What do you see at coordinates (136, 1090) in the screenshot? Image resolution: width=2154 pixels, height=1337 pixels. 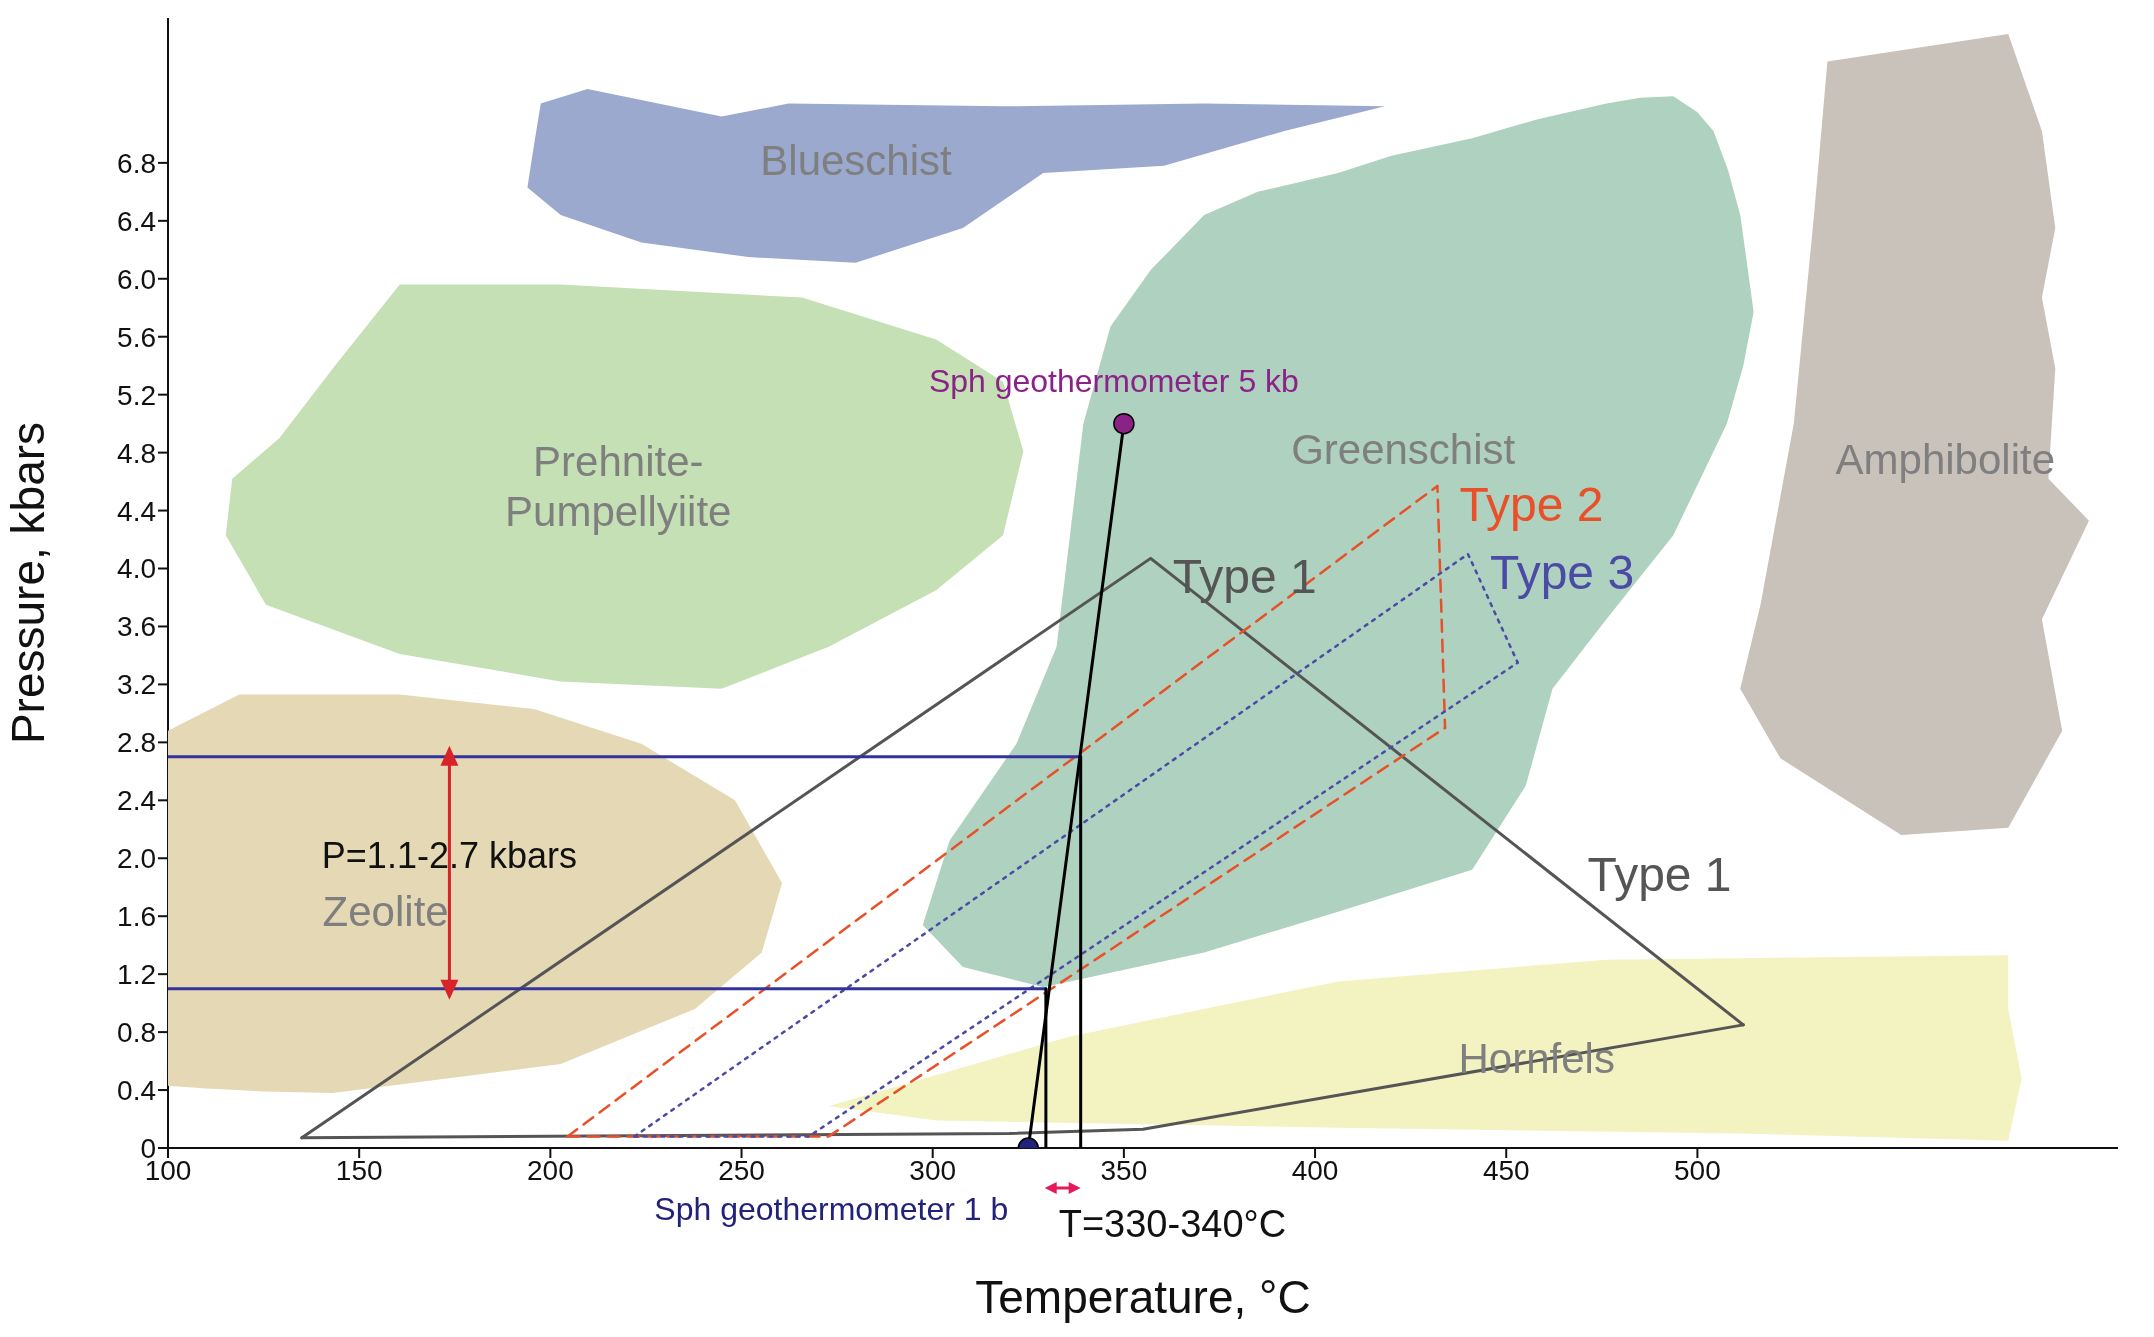 I see `y-tick-label: 0.4` at bounding box center [136, 1090].